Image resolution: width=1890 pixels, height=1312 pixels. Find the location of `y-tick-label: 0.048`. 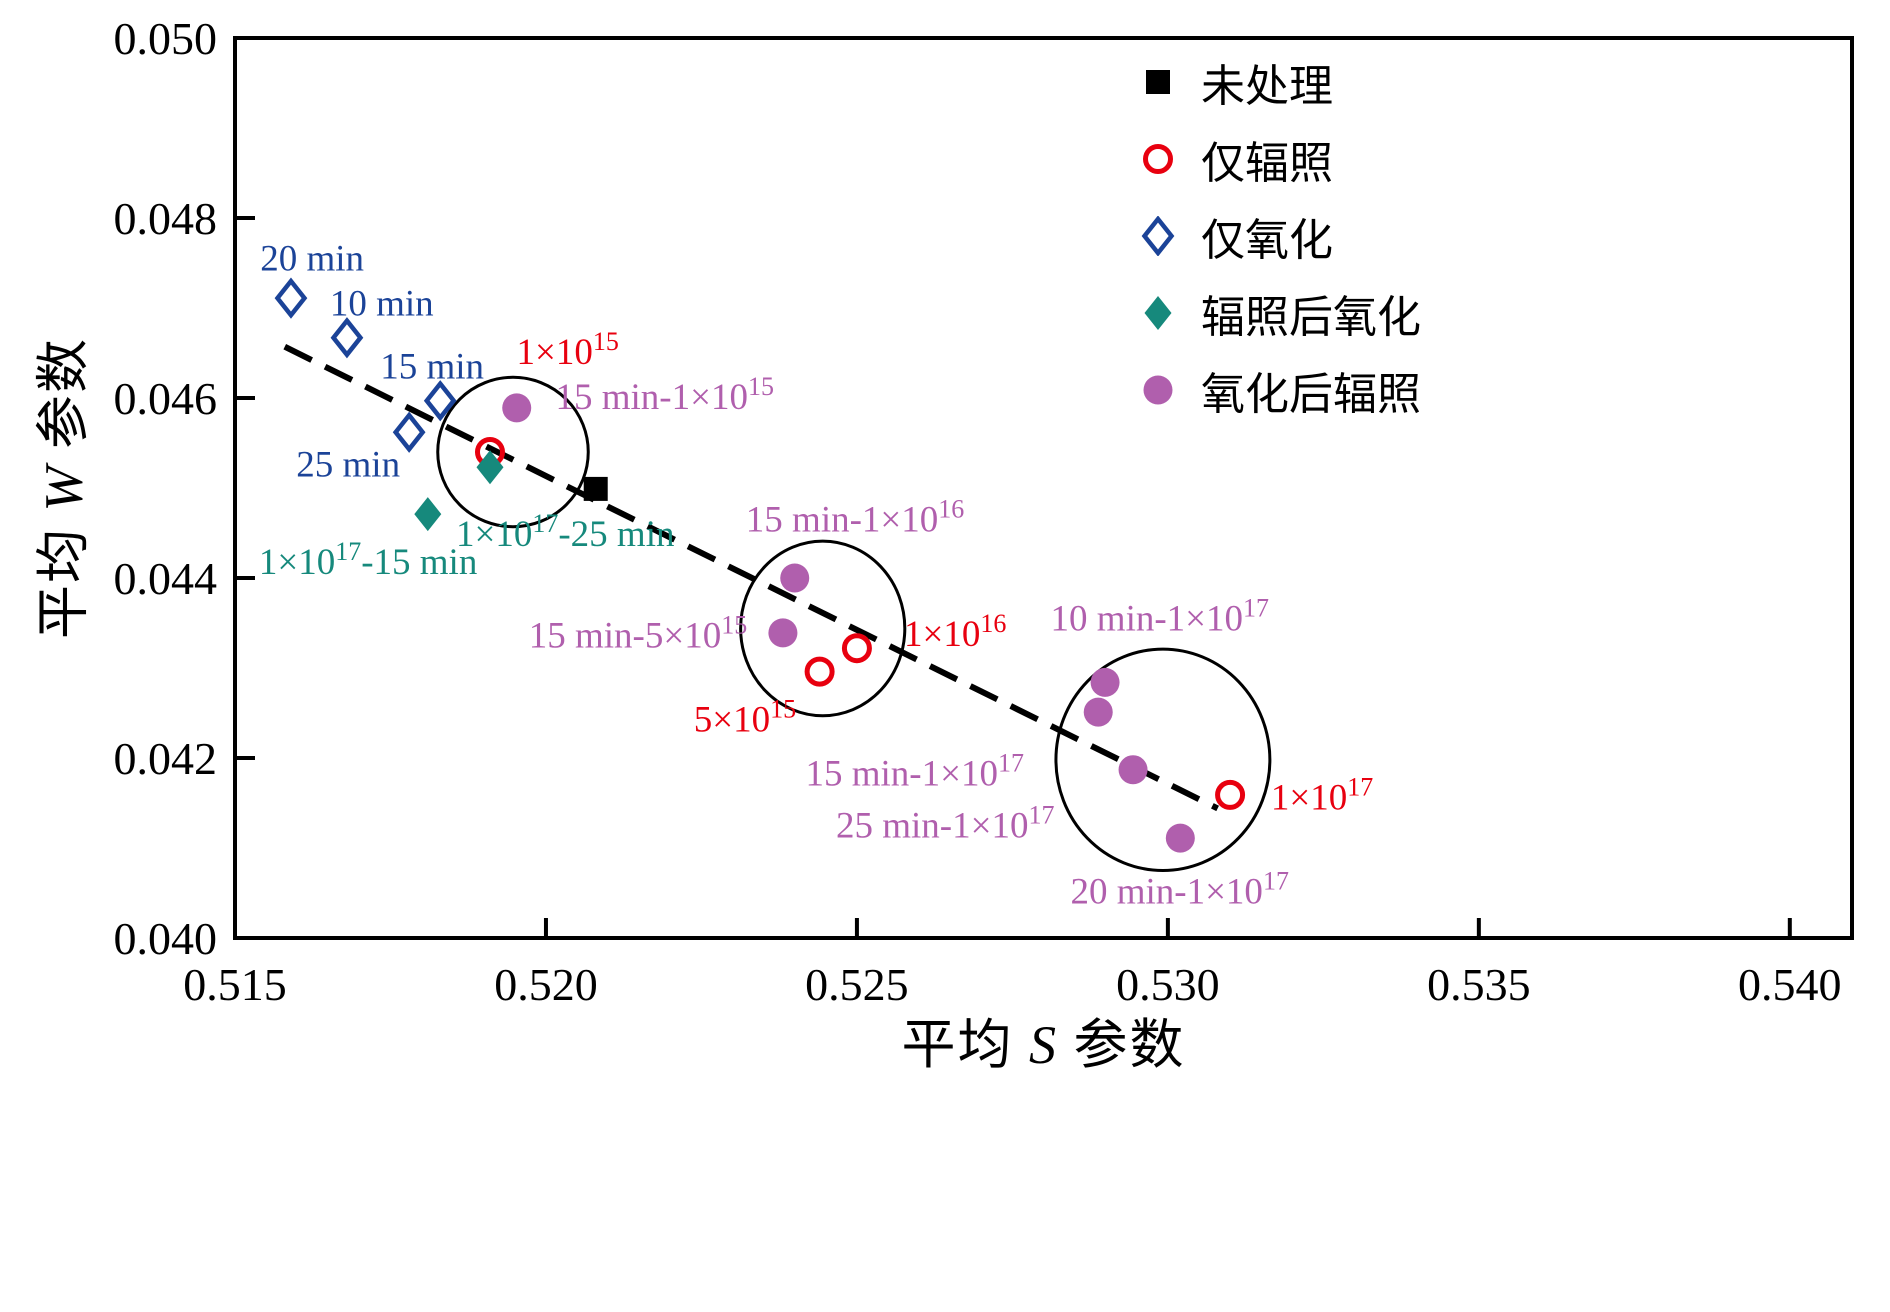

y-tick-label: 0.048 is located at coordinates (166, 218).